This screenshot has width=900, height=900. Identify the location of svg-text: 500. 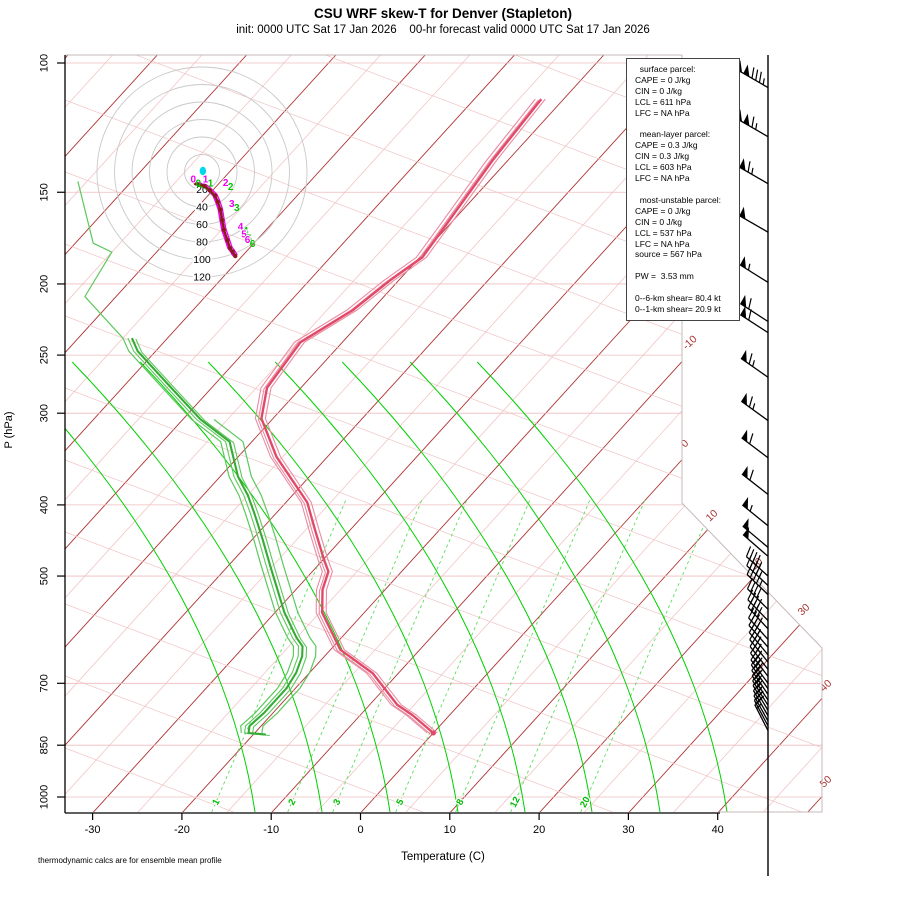
(45, 576).